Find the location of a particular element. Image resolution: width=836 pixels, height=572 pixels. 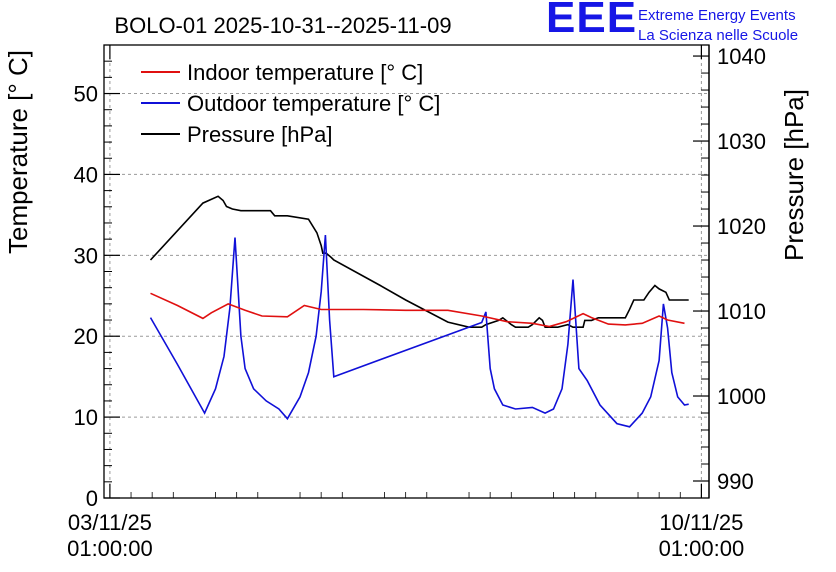

y-axis-label-right: Pressure [hPa] is located at coordinates (794, 175).